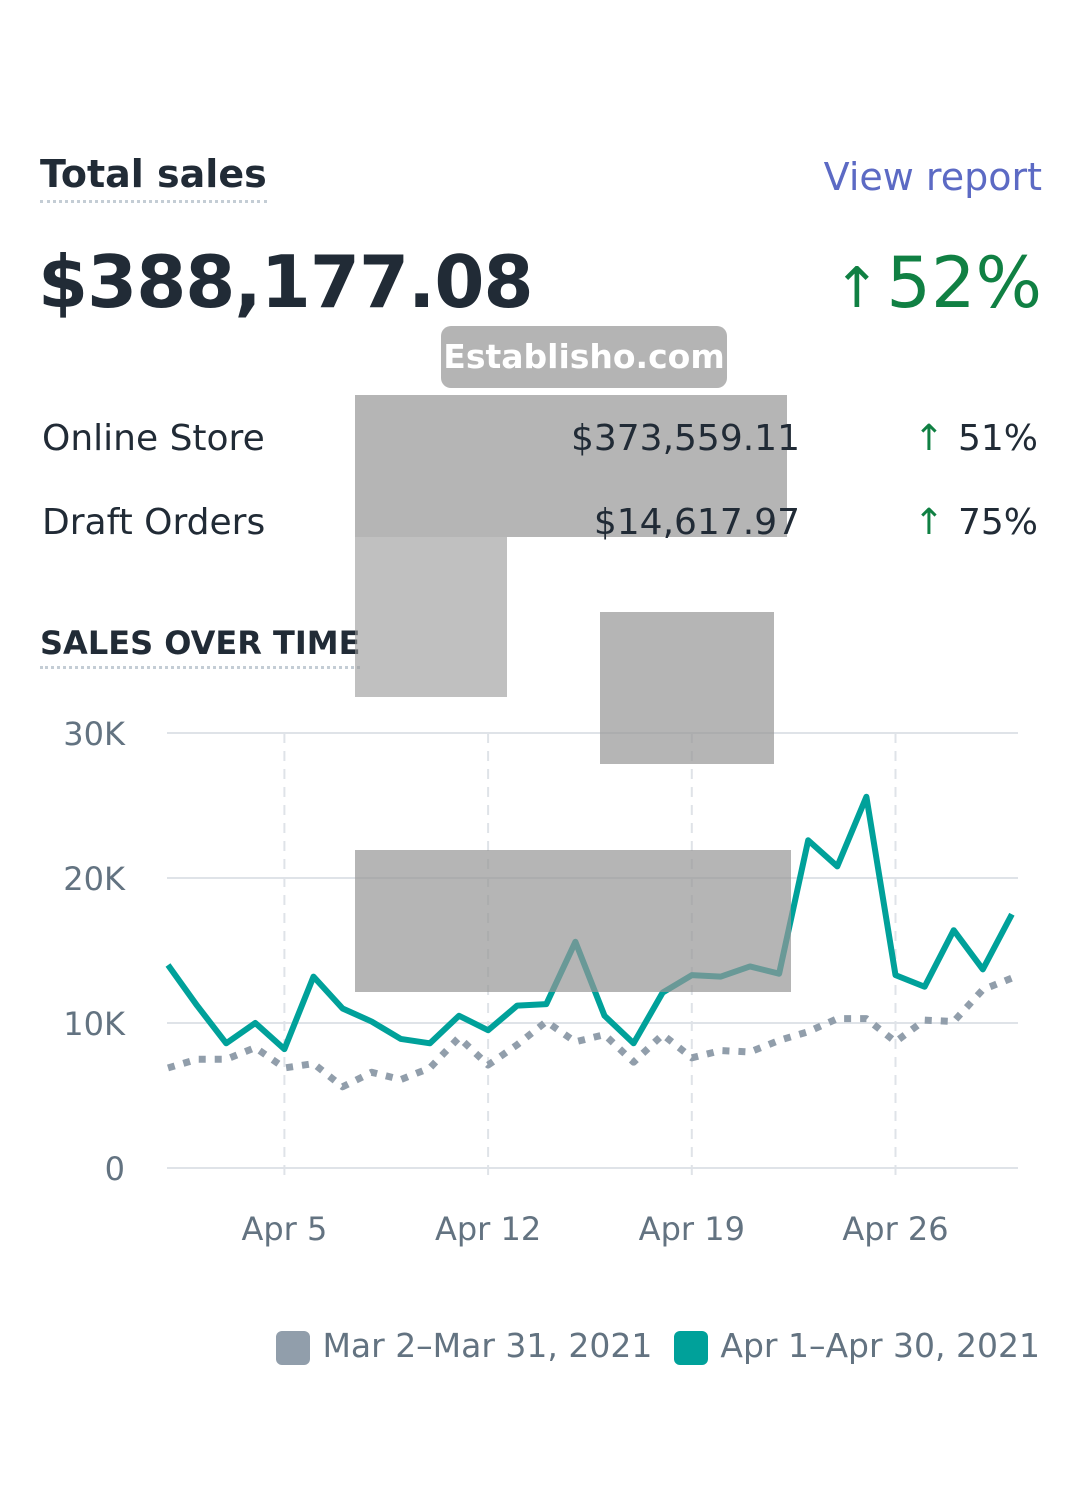  I want to click on row-change: ↑ 75%, so click(976, 522).